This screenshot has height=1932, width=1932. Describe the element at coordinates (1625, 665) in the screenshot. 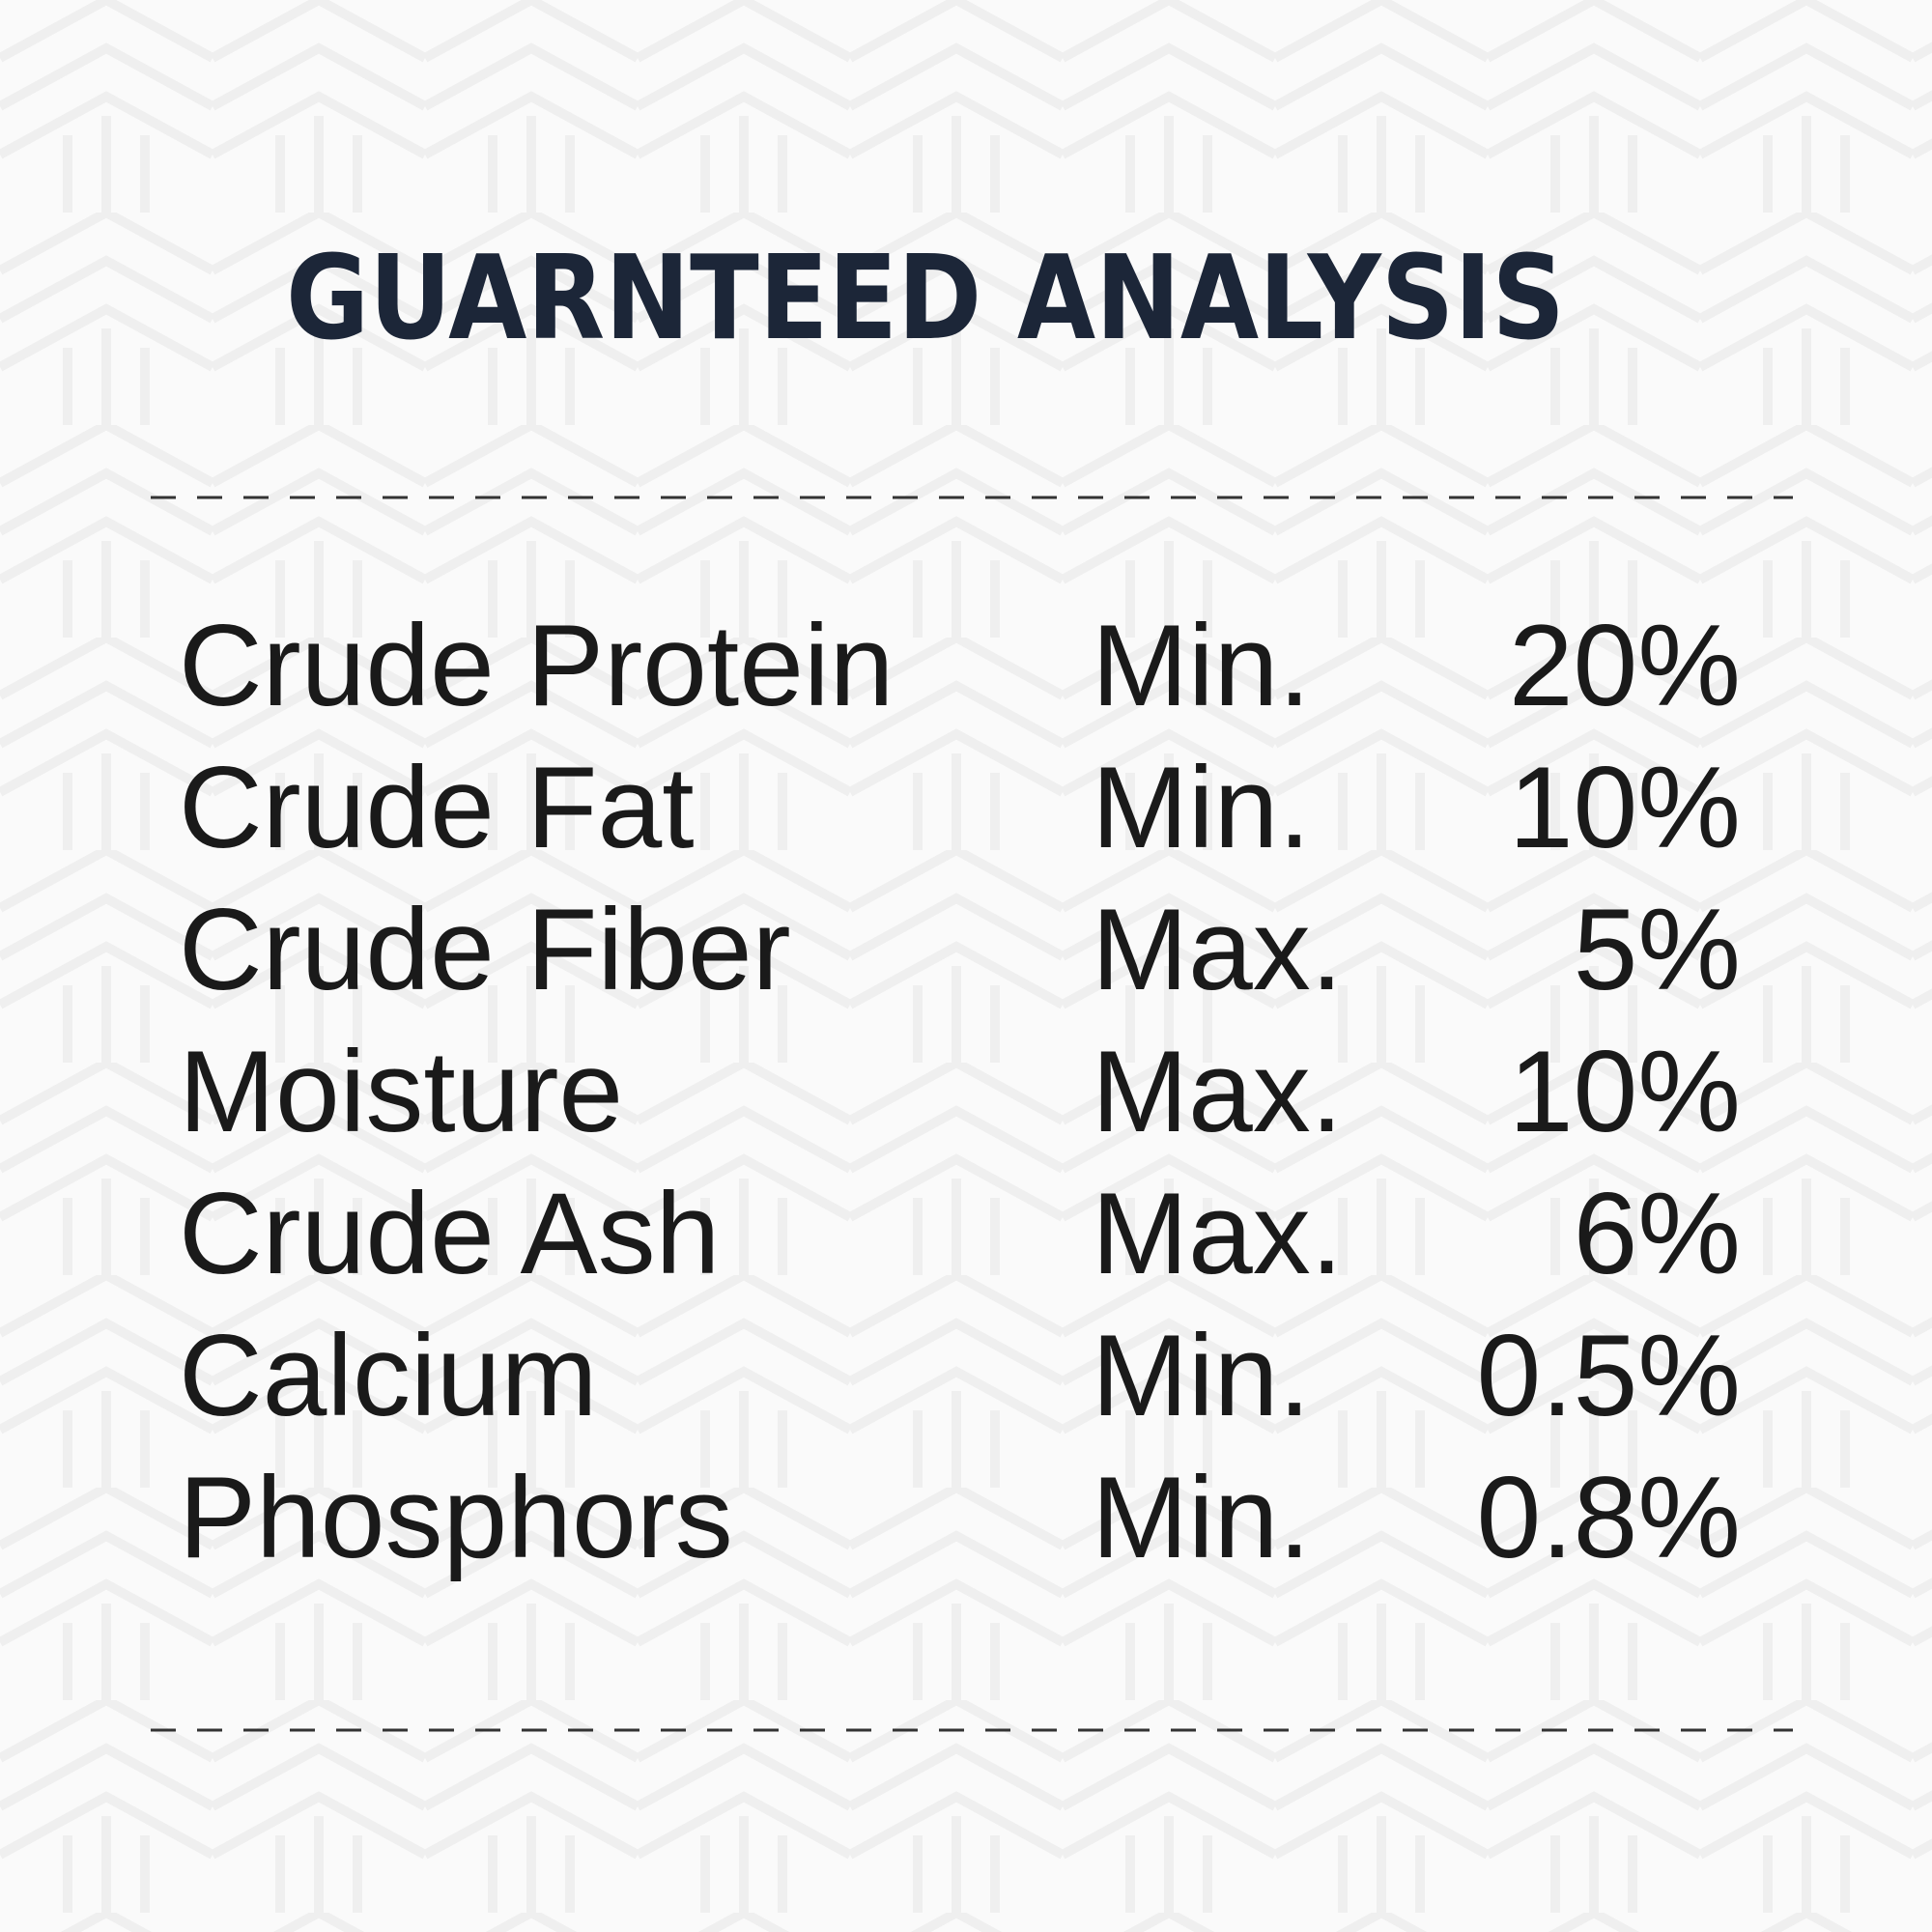

I see `nutrient-value: 20%` at that location.